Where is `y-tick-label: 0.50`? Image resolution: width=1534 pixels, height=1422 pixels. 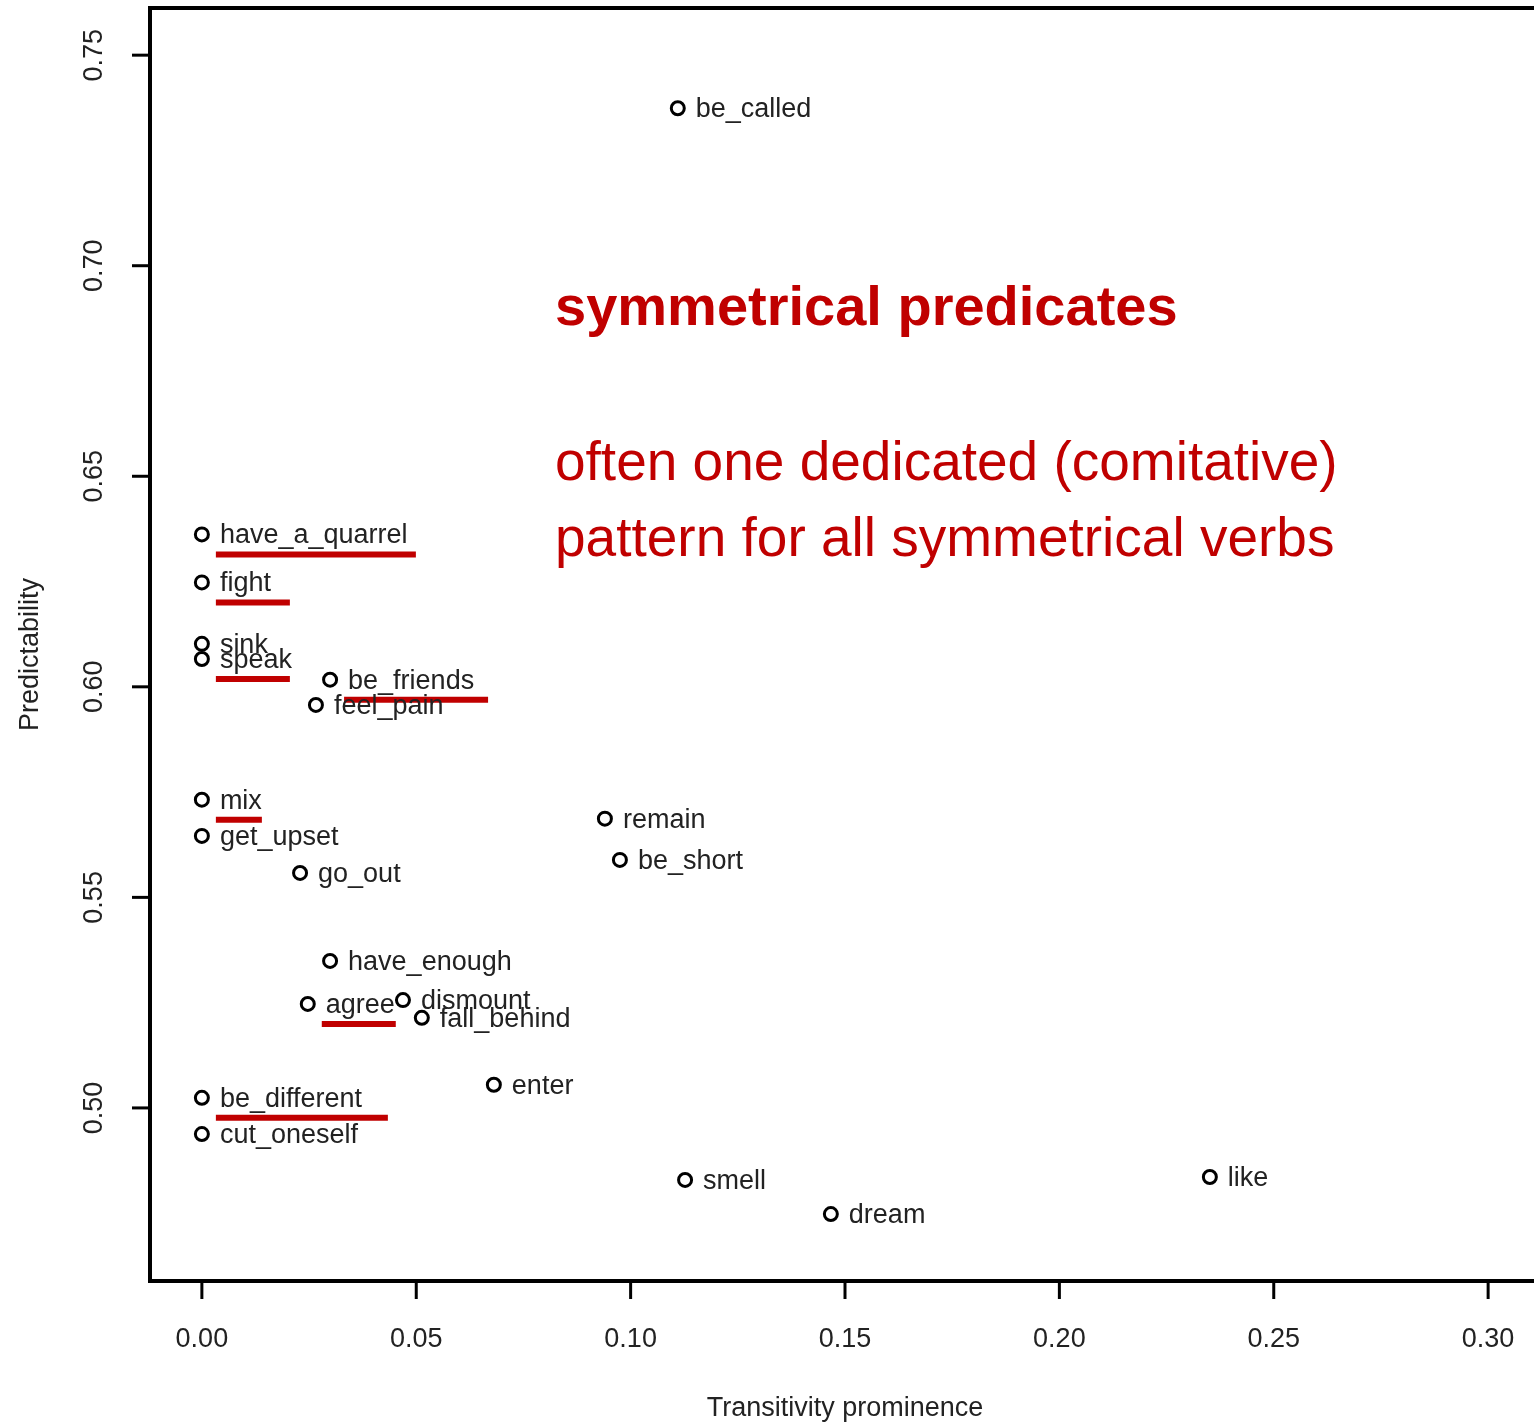 y-tick-label: 0.50 is located at coordinates (93, 1108).